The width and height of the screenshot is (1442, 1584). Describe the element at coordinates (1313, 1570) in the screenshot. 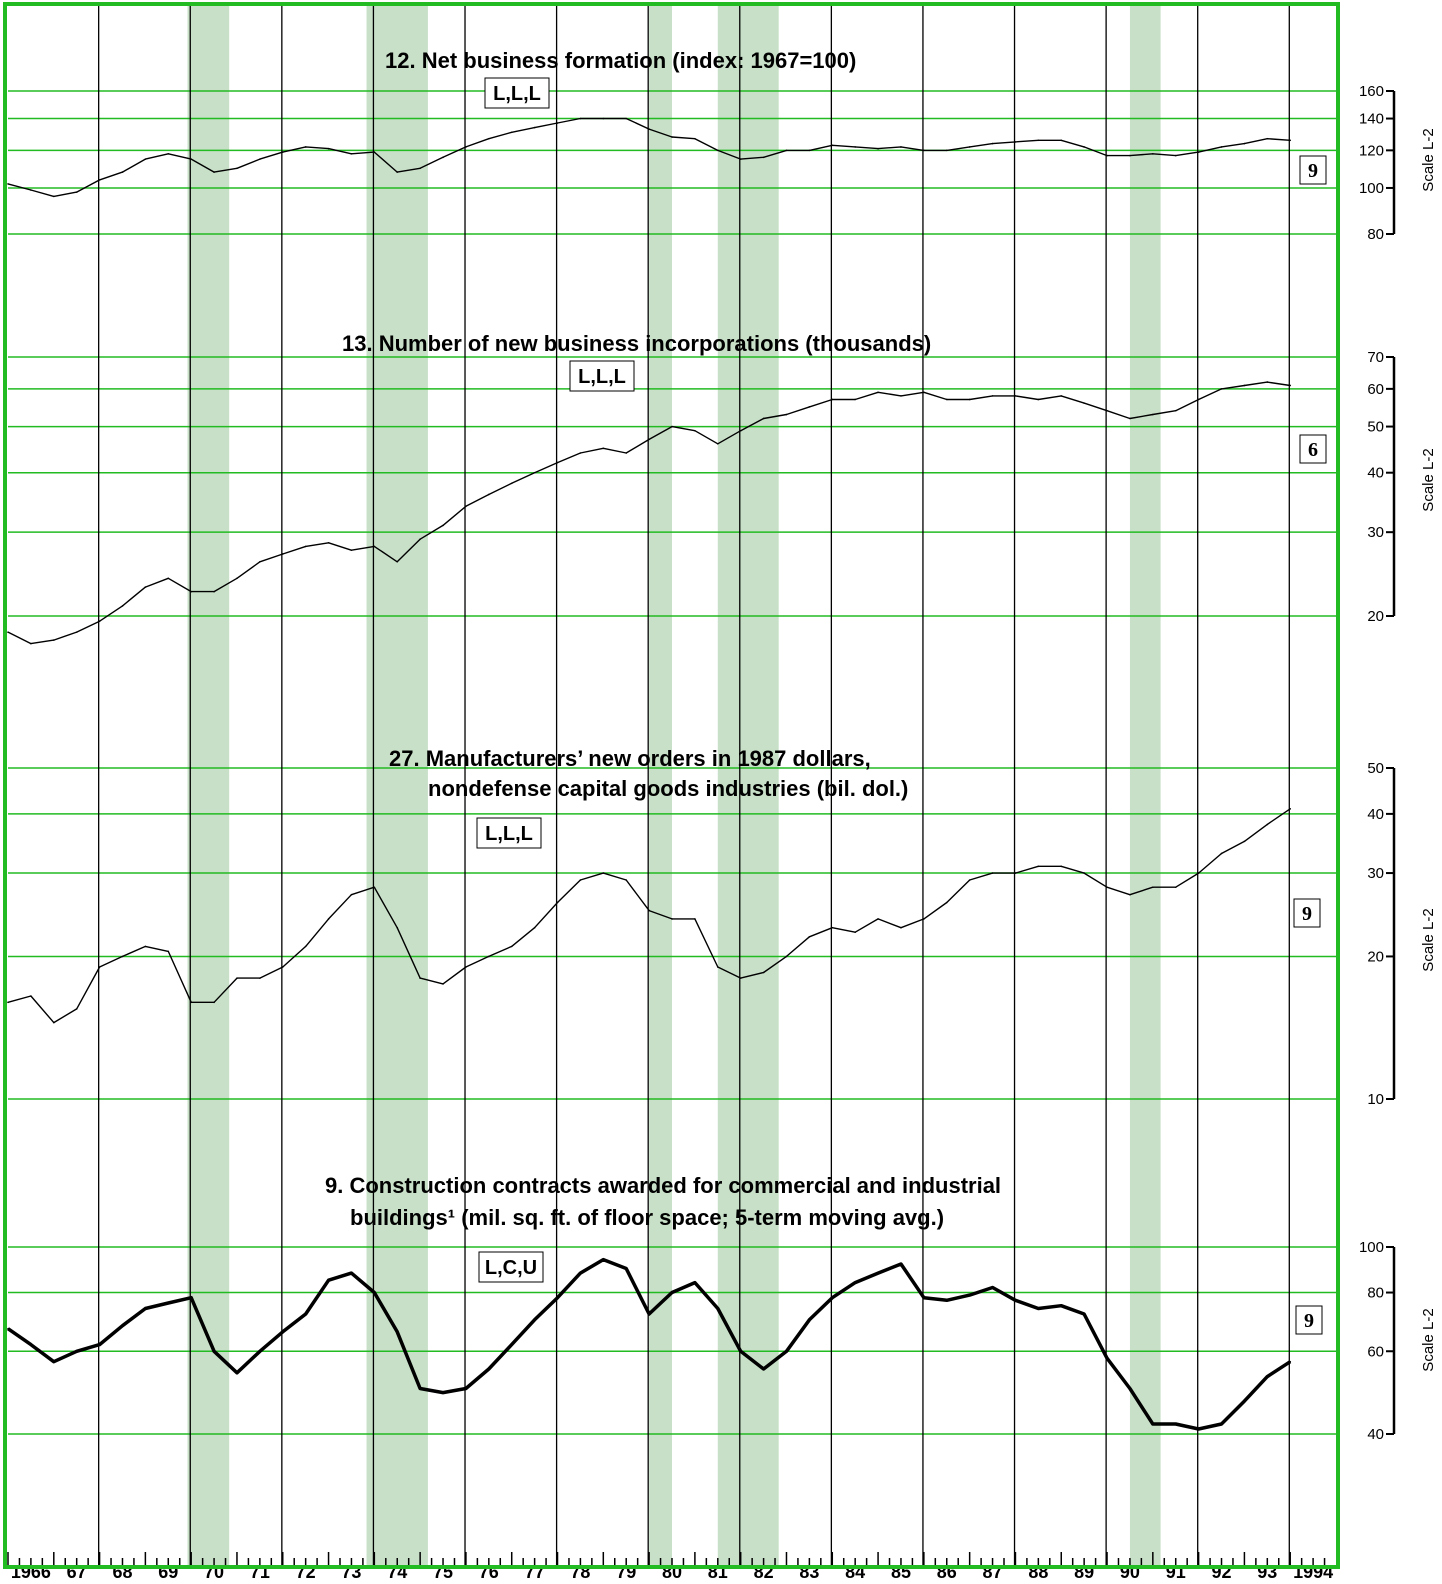

I see `year-label: 1994` at that location.